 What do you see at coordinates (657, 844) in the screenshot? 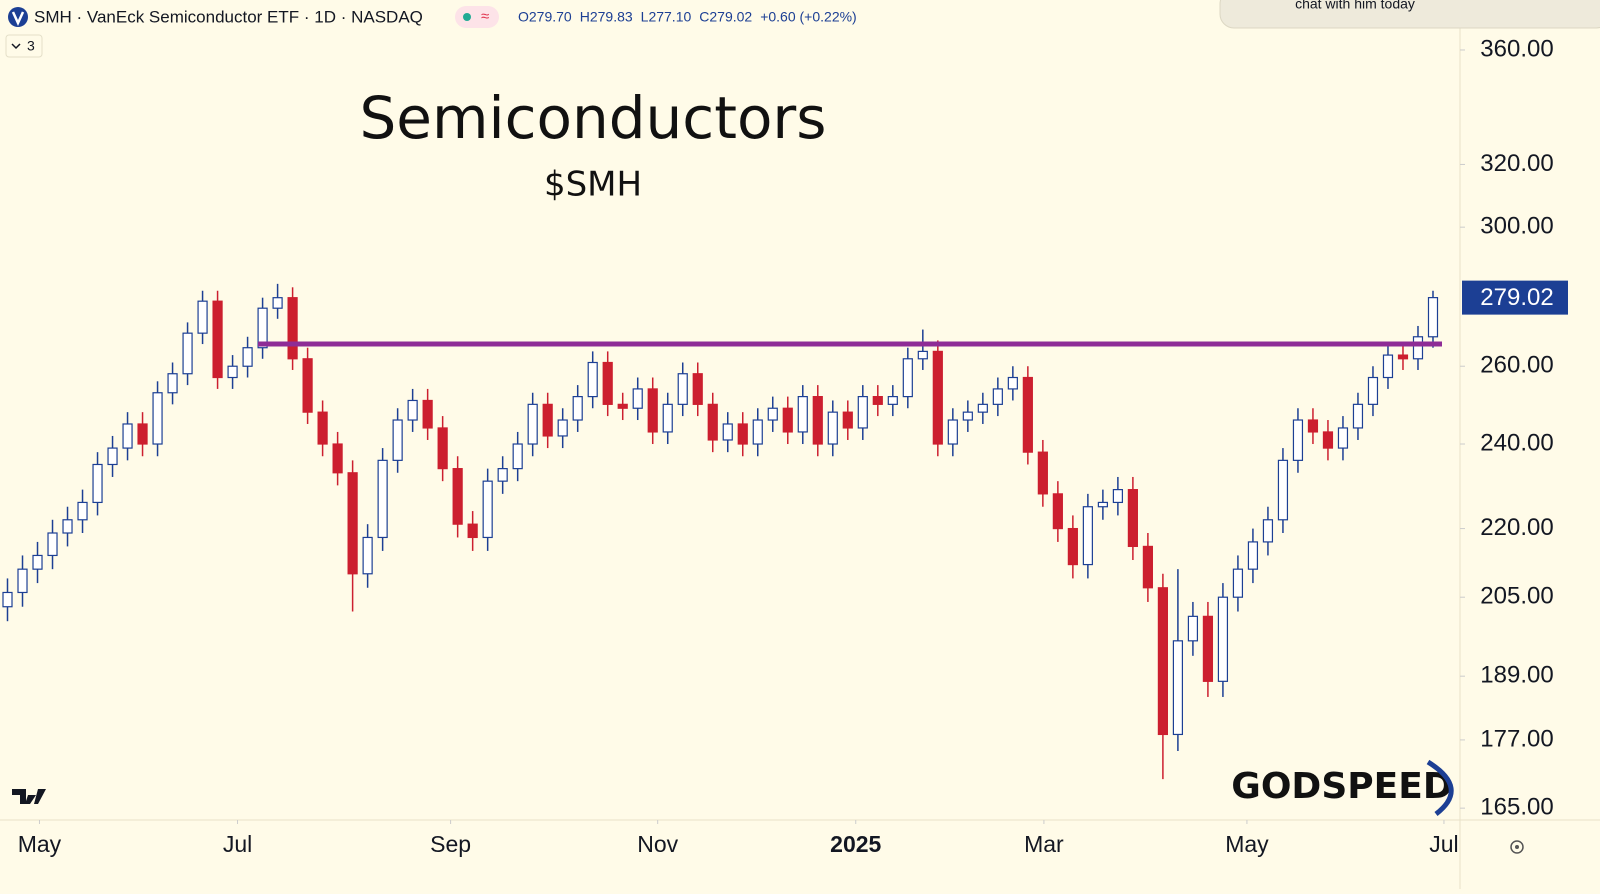
I see `x-tick-label: Nov` at bounding box center [657, 844].